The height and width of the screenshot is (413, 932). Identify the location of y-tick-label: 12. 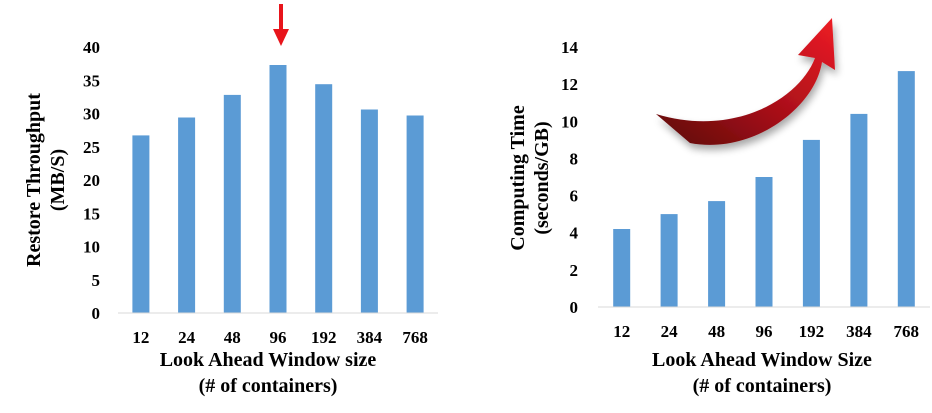
(569, 84).